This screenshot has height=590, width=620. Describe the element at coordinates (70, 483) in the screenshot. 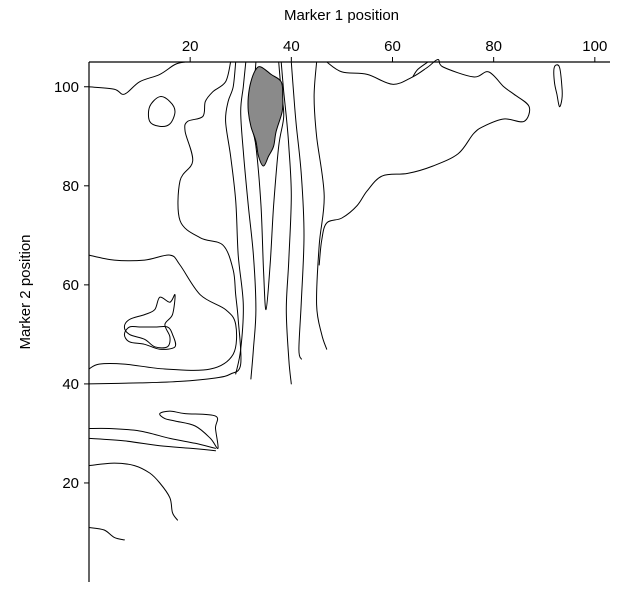

I see `y-tick-label: 20` at that location.